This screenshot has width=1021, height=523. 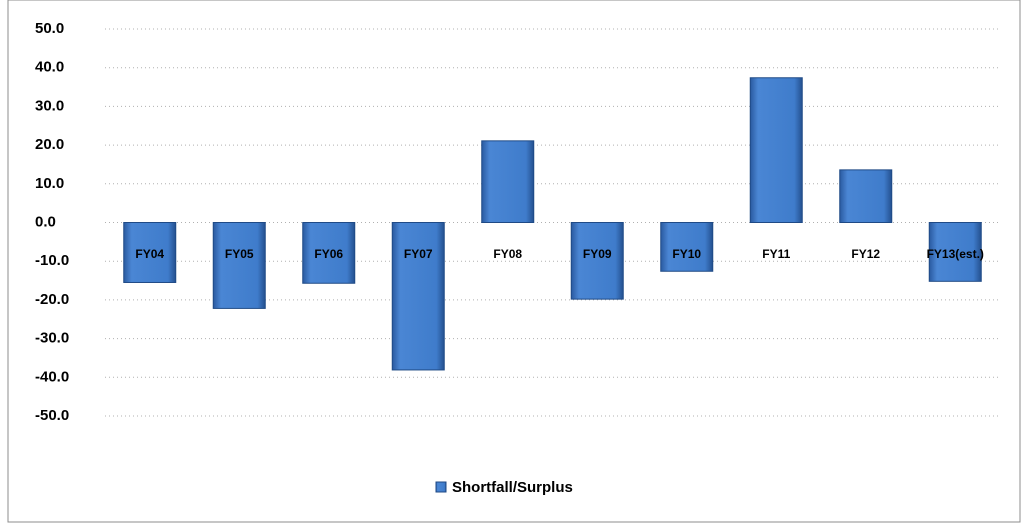 I want to click on x-tick-label: FY09, so click(x=597, y=254).